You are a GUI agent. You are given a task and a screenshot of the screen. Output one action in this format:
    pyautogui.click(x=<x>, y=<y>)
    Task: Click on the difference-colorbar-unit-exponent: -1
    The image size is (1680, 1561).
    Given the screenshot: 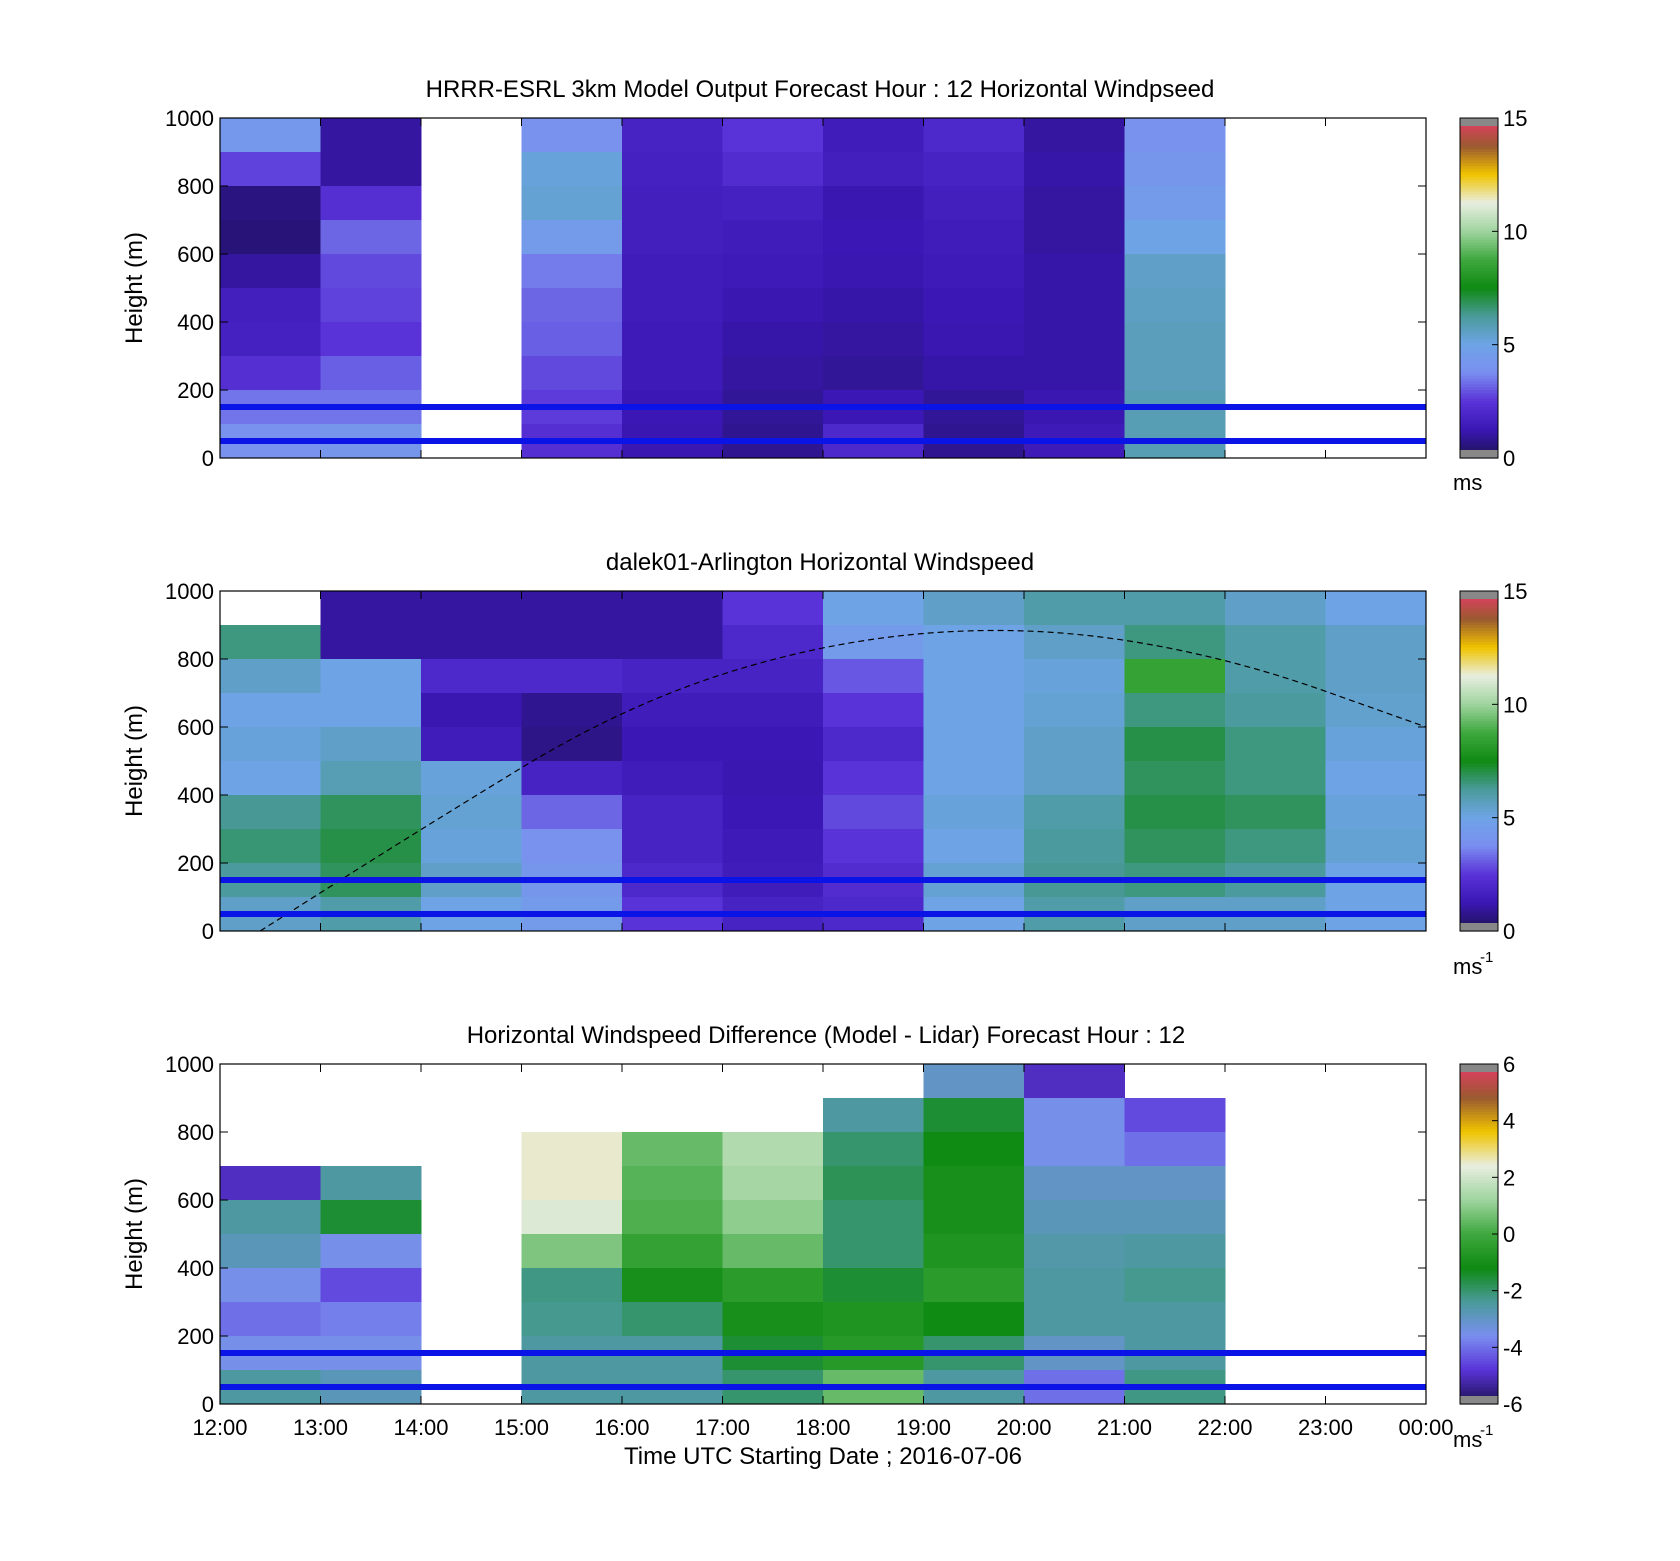 What is the action you would take?
    pyautogui.click(x=1486, y=1430)
    